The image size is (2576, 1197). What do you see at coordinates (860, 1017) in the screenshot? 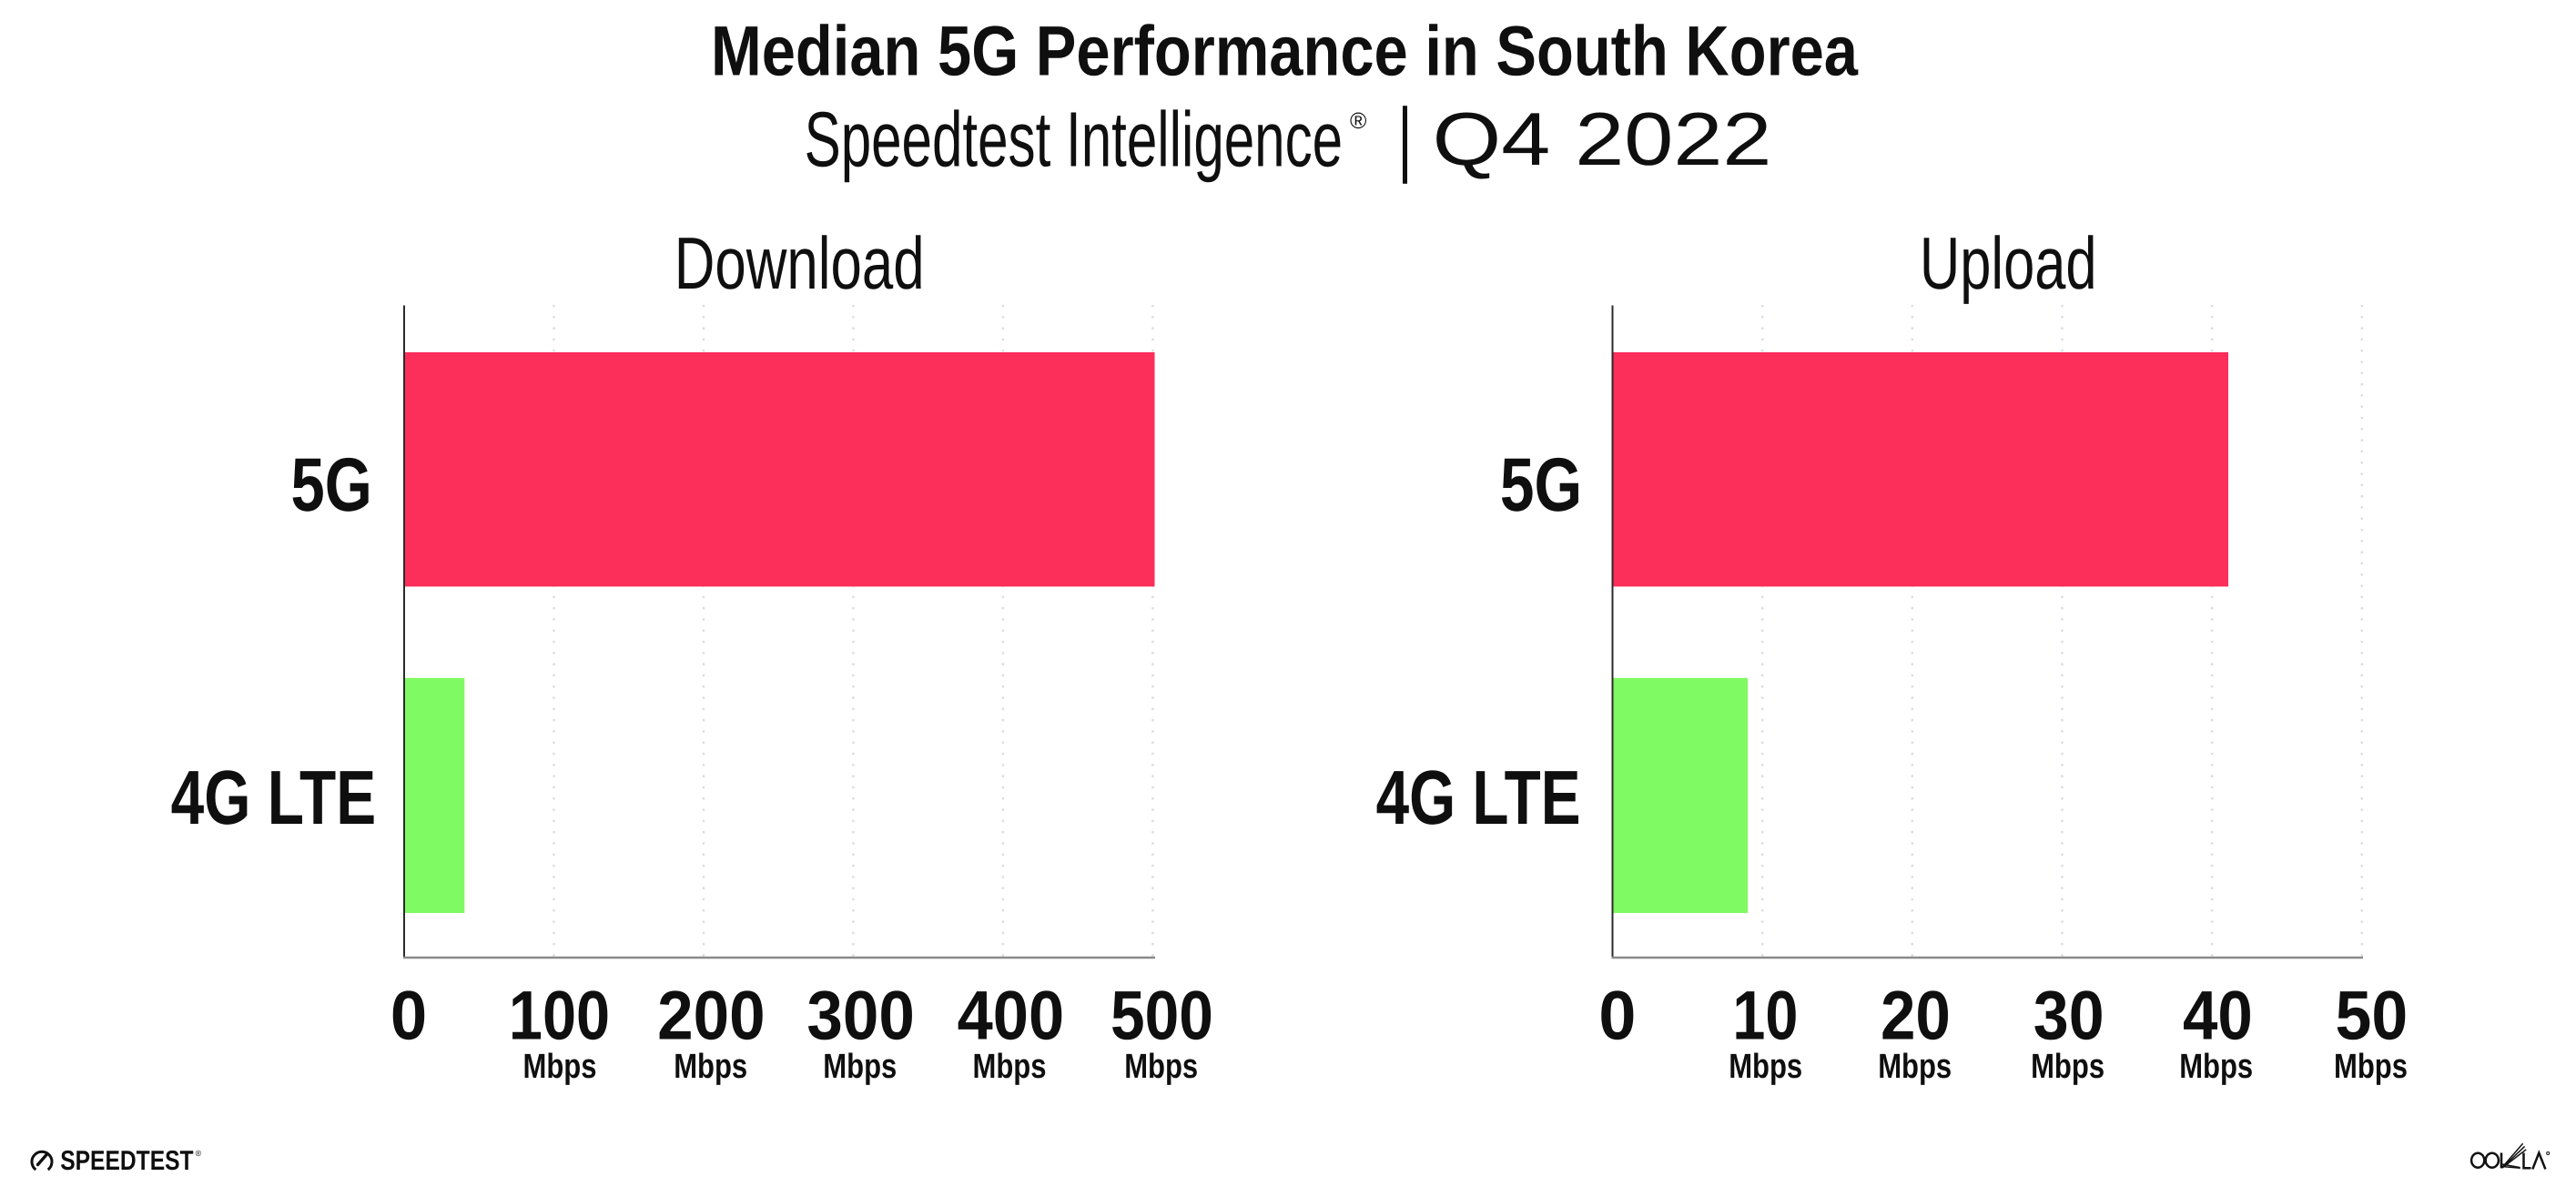
I see `svg-text: 300` at bounding box center [860, 1017].